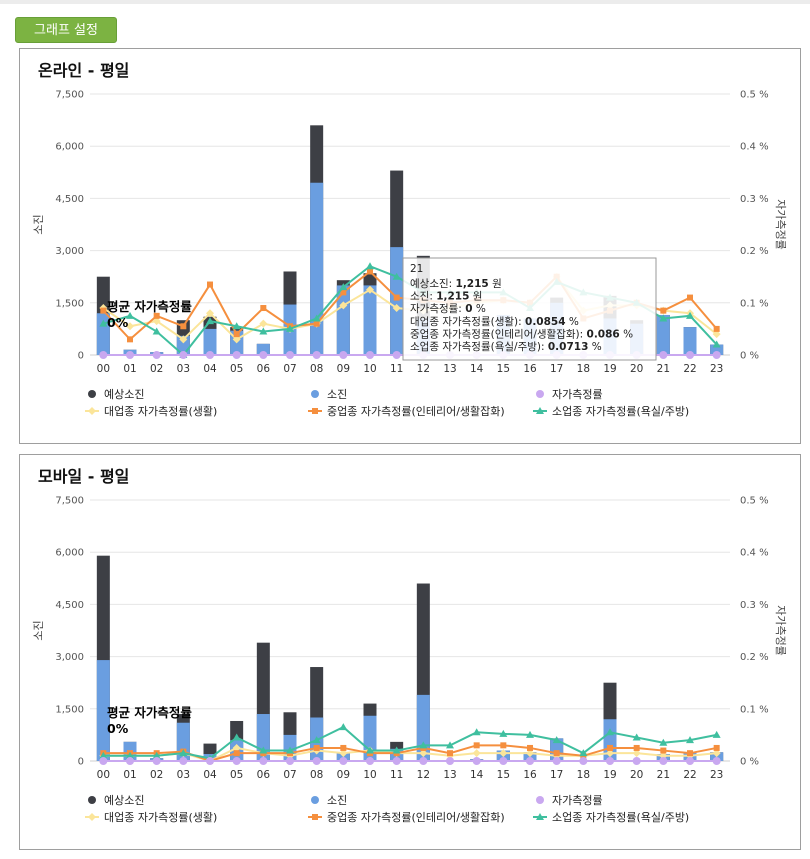 The width and height of the screenshot is (810, 859). I want to click on top-divider, so click(405, 2).